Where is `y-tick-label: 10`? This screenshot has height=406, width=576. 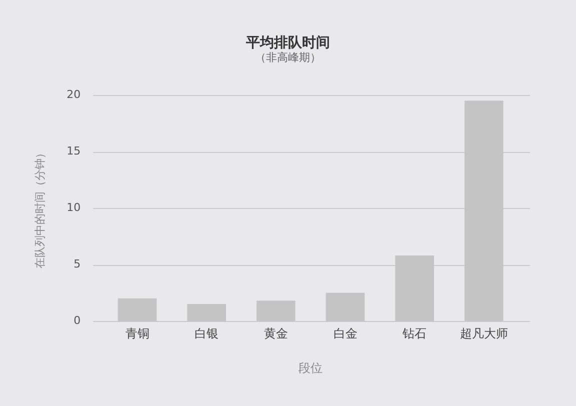 y-tick-label: 10 is located at coordinates (73, 207).